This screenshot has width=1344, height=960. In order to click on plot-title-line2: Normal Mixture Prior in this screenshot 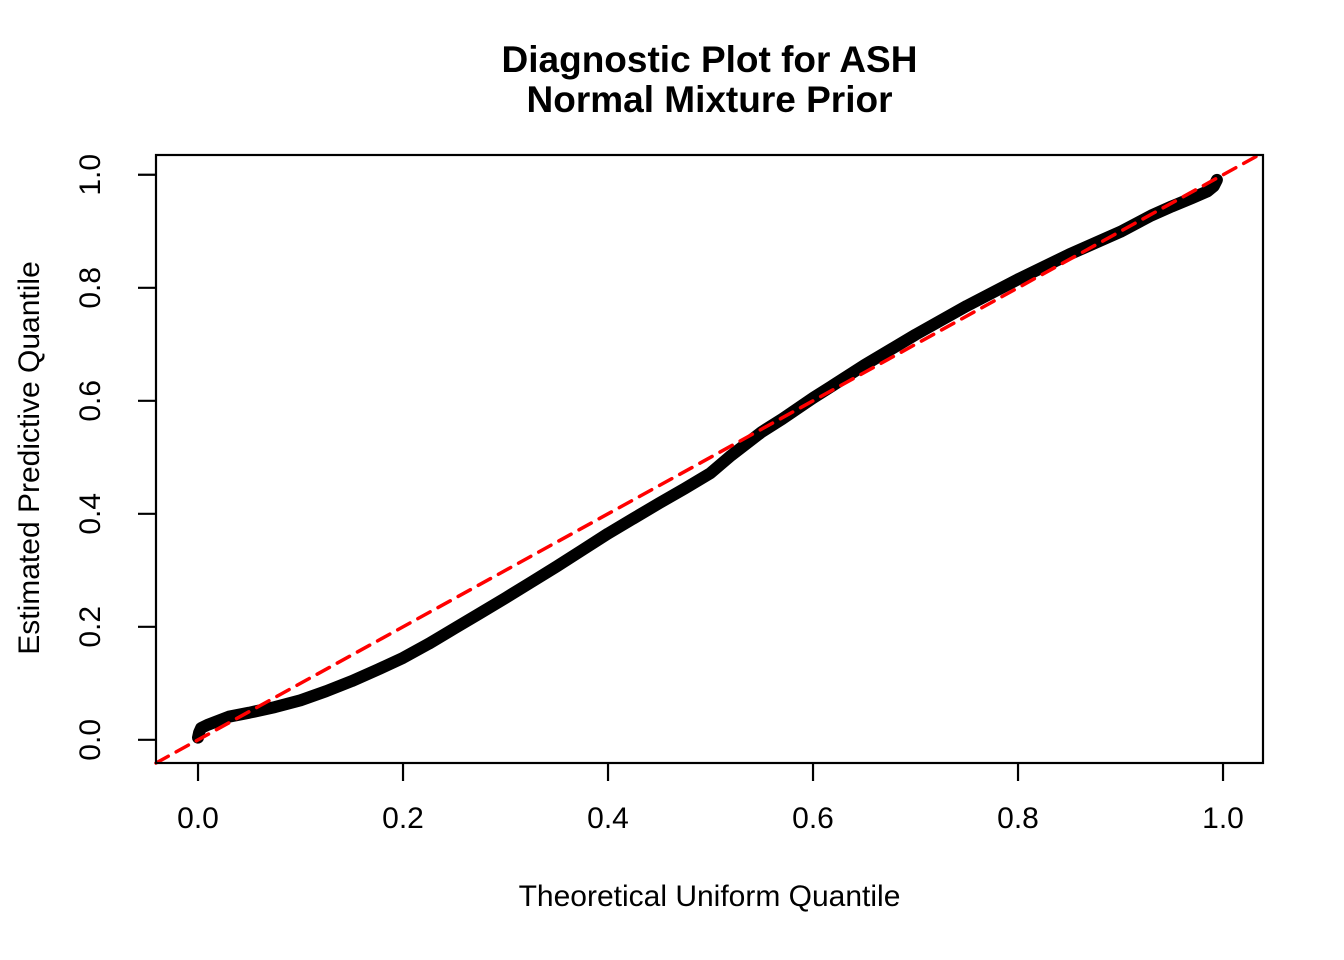, I will do `click(709, 99)`.